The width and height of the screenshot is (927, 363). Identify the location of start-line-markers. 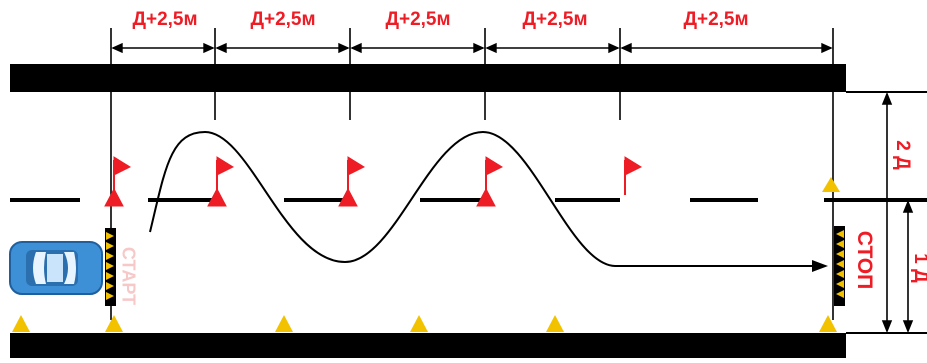
(110, 267).